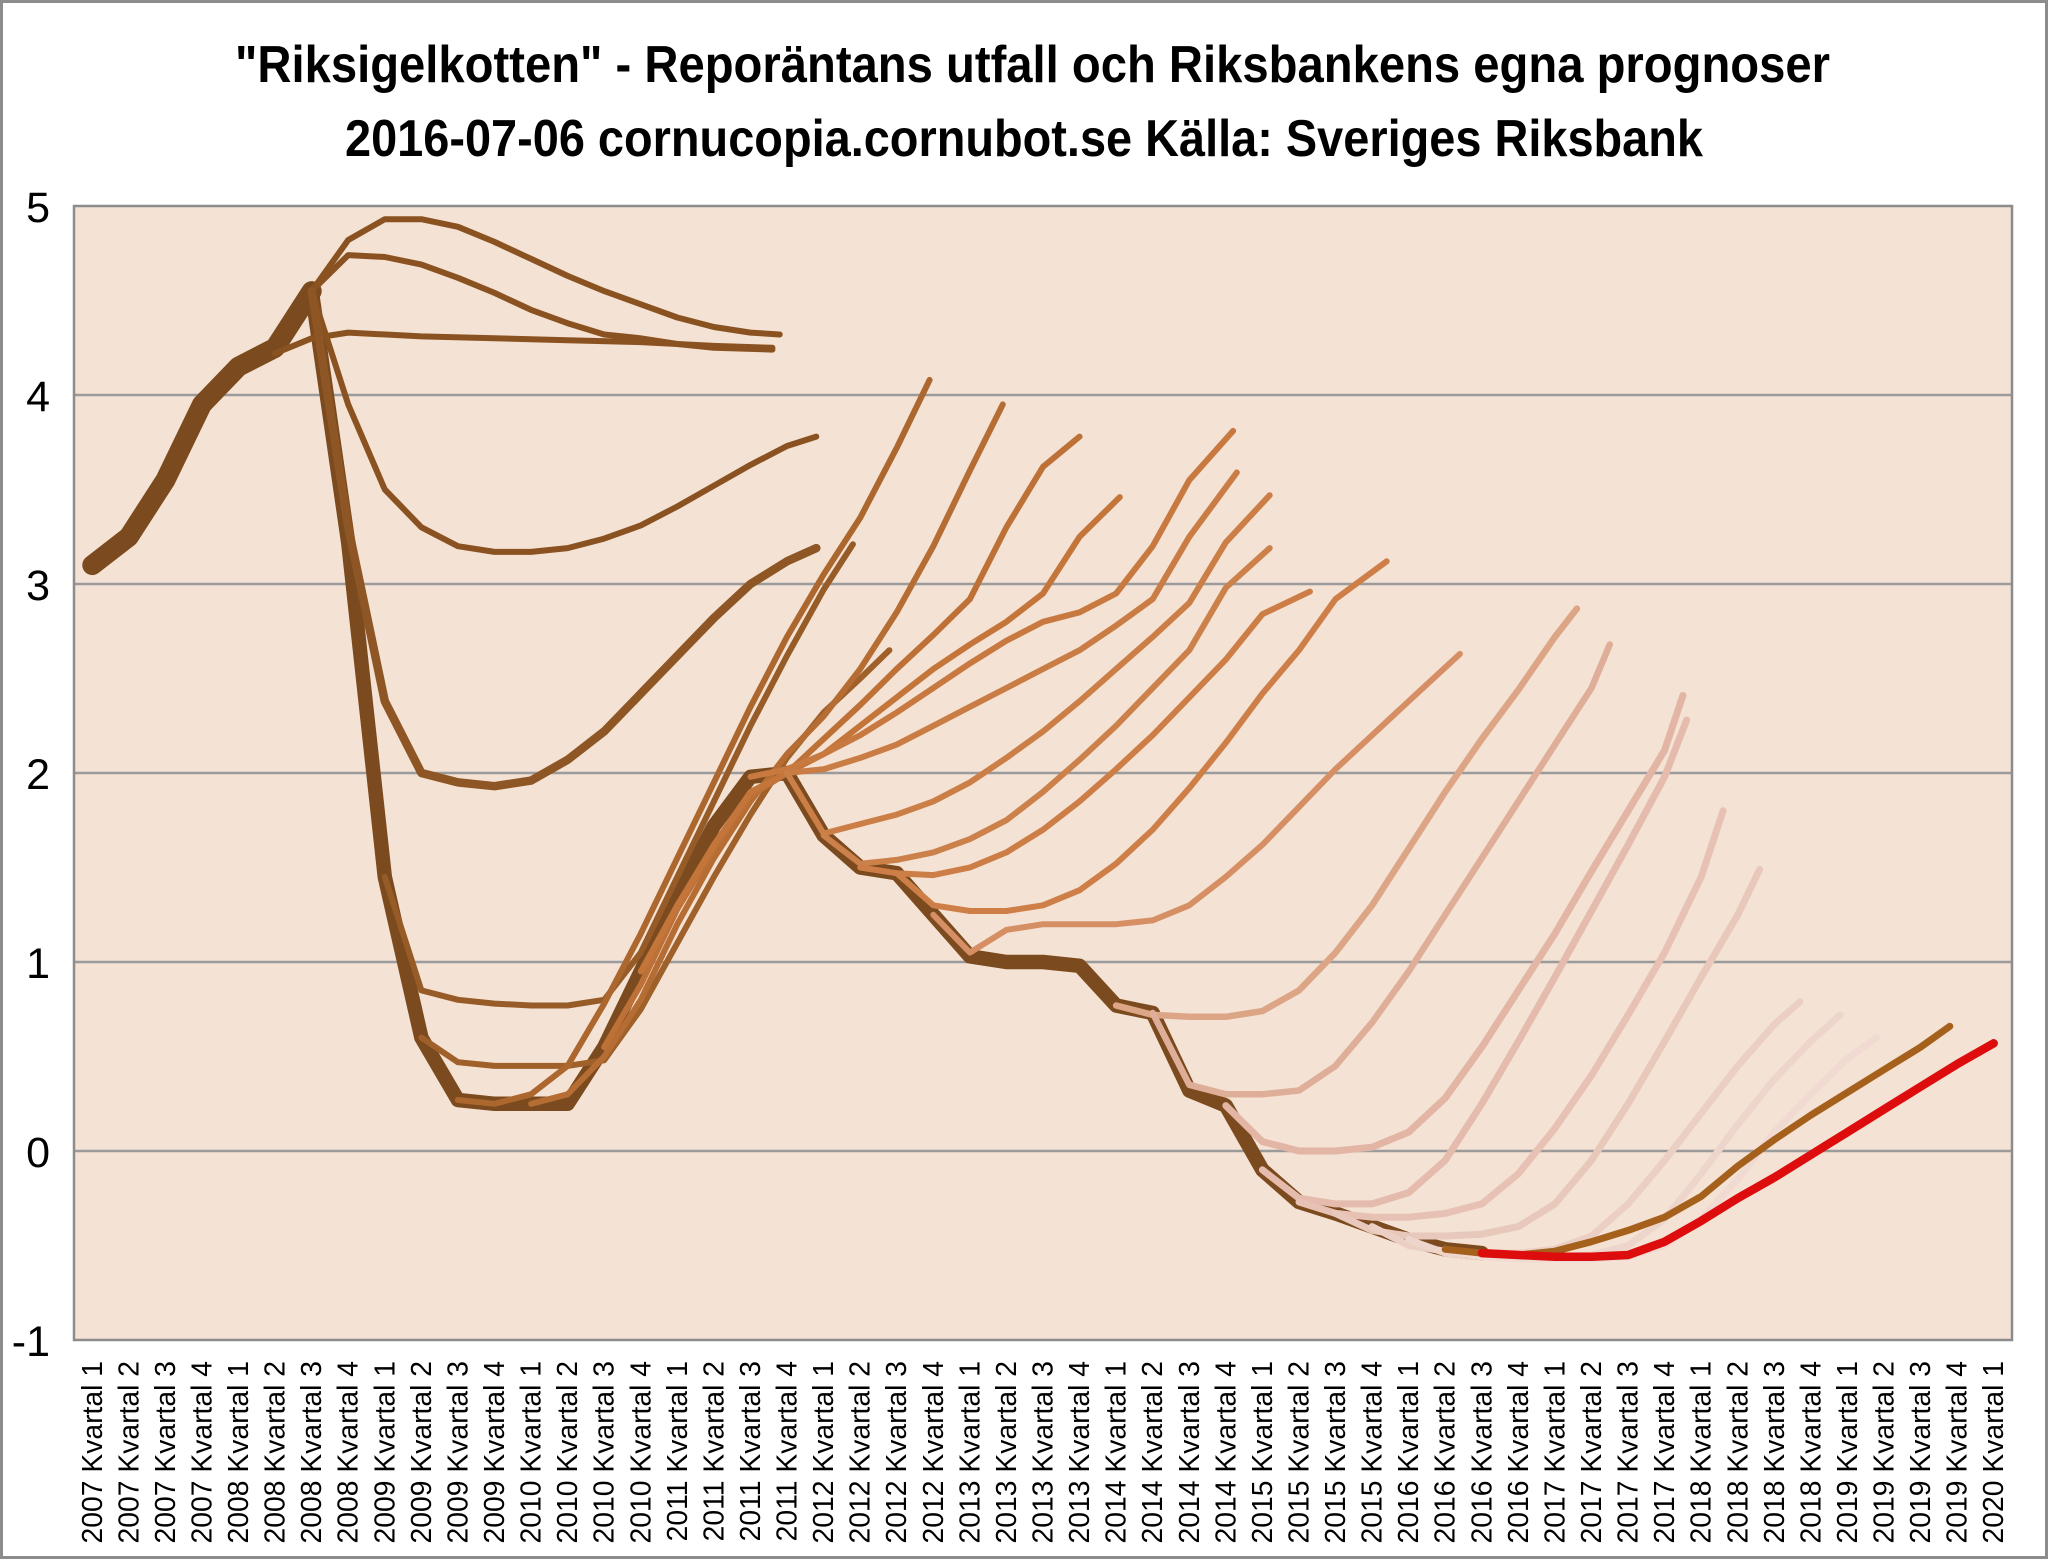 This screenshot has height=1564, width=2048. What do you see at coordinates (531, 1452) in the screenshot?
I see `svg-text: 2010 Kvartal 1` at bounding box center [531, 1452].